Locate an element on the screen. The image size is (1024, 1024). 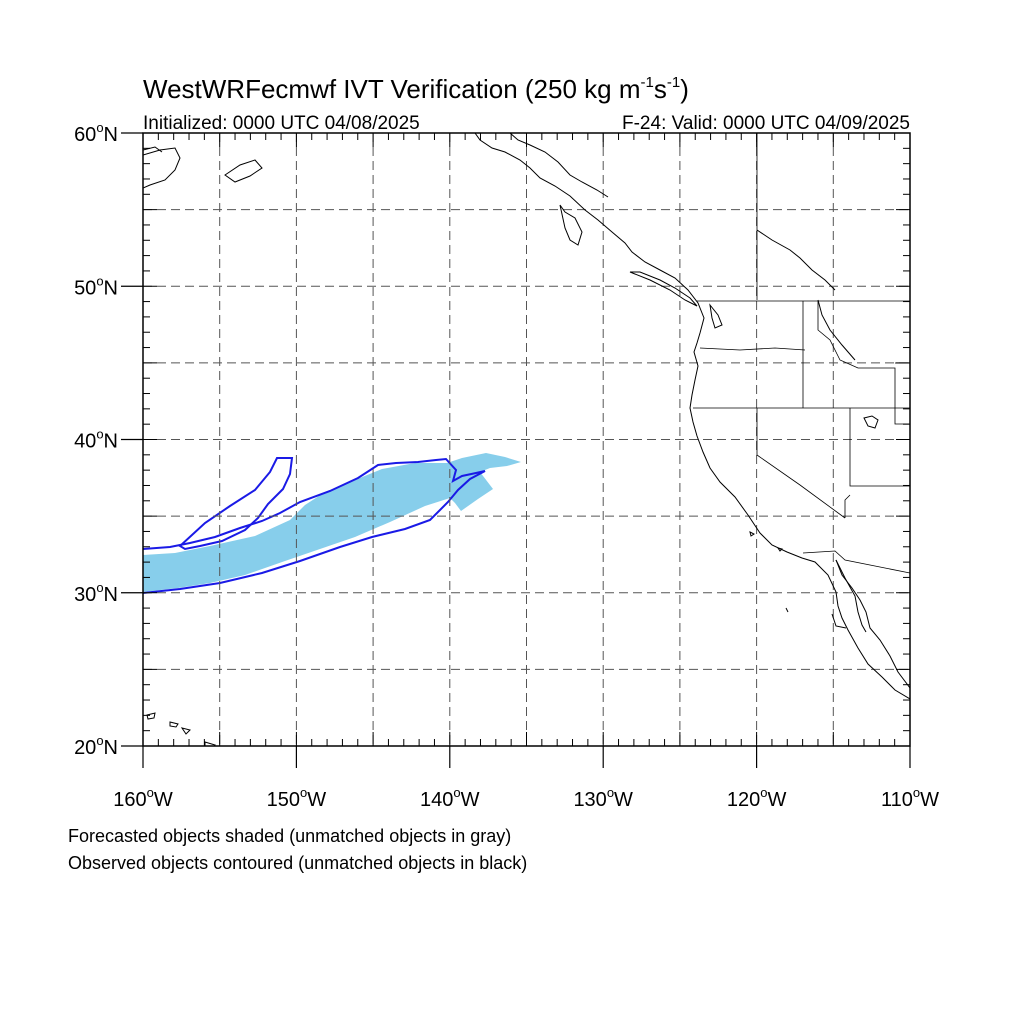
observed-ivt-contour-secondary is located at coordinates (236, 504).